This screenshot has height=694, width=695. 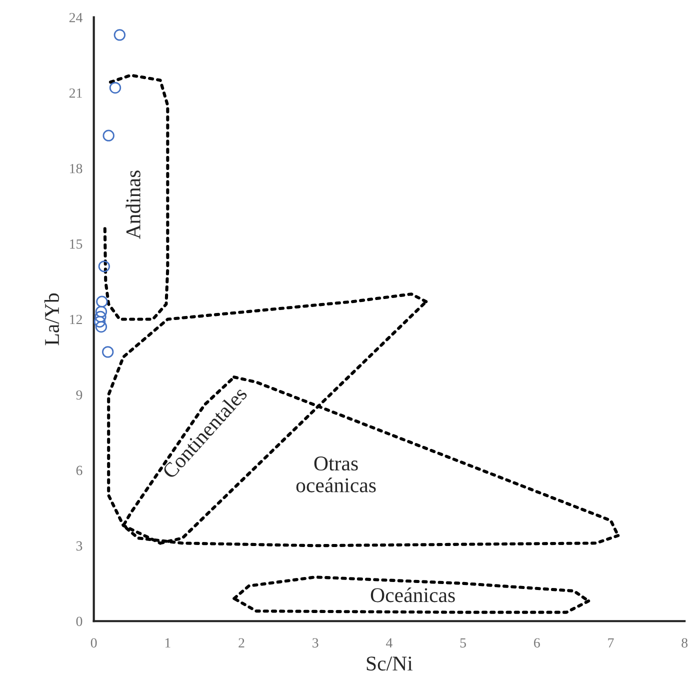 What do you see at coordinates (75, 17) in the screenshot?
I see `y-tick-label: 24` at bounding box center [75, 17].